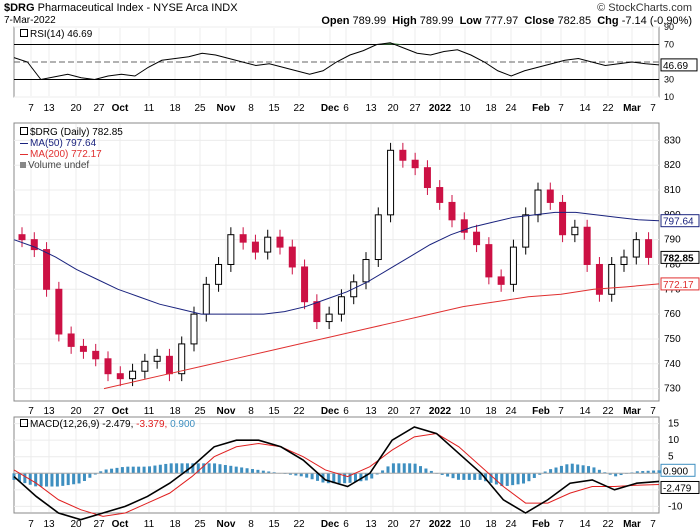 Image resolution: width=700 pixels, height=530 pixels. What do you see at coordinates (226, 524) in the screenshot?
I see `x-tick-label-bottom: Nov` at bounding box center [226, 524].